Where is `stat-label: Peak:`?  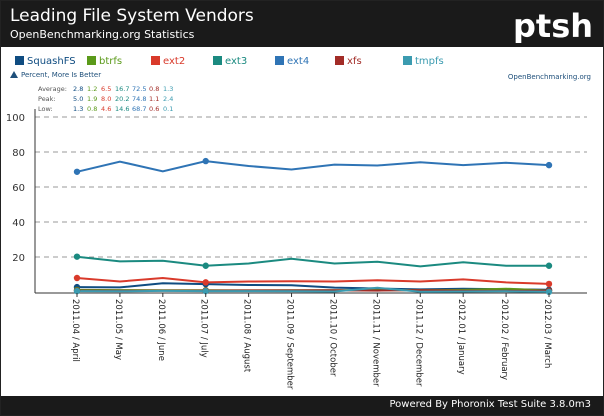 stat-label: Peak: is located at coordinates (47, 99).